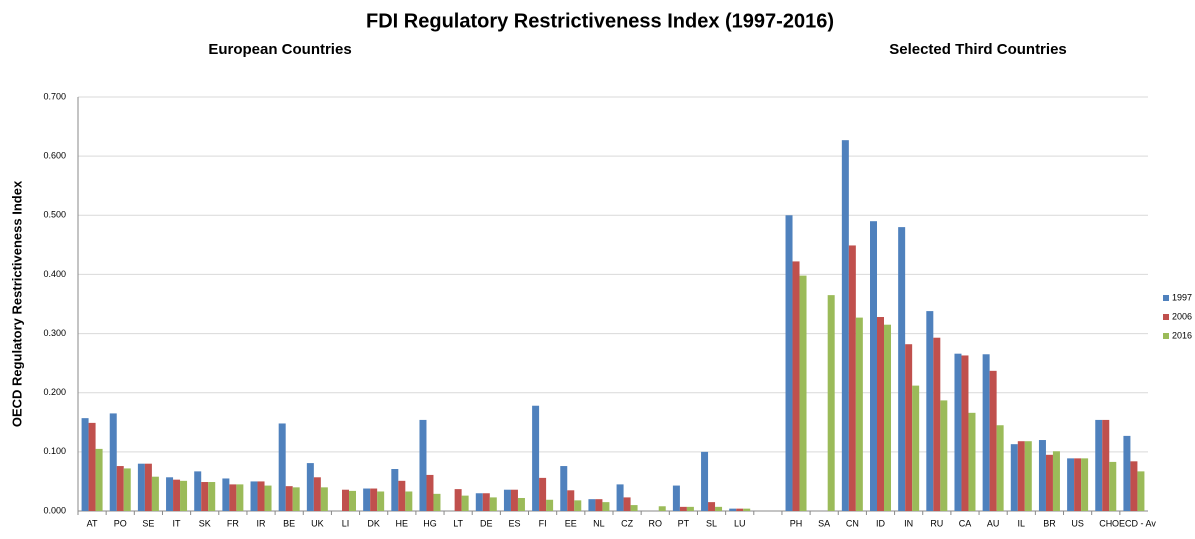 The width and height of the screenshot is (1195, 539). I want to click on x-tick-label: FI, so click(543, 523).